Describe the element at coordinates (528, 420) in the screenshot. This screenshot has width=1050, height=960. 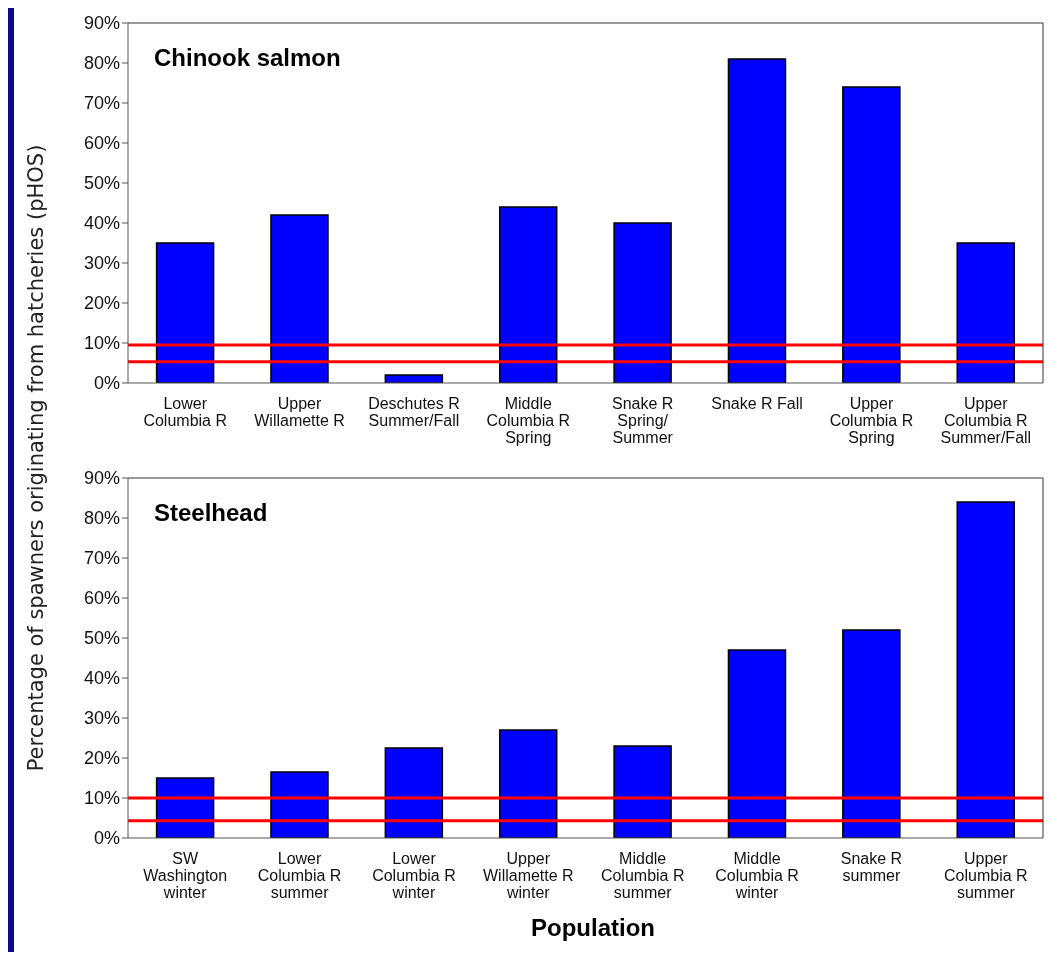
I see `x-tick-label: Middle Columbia R Spring` at that location.